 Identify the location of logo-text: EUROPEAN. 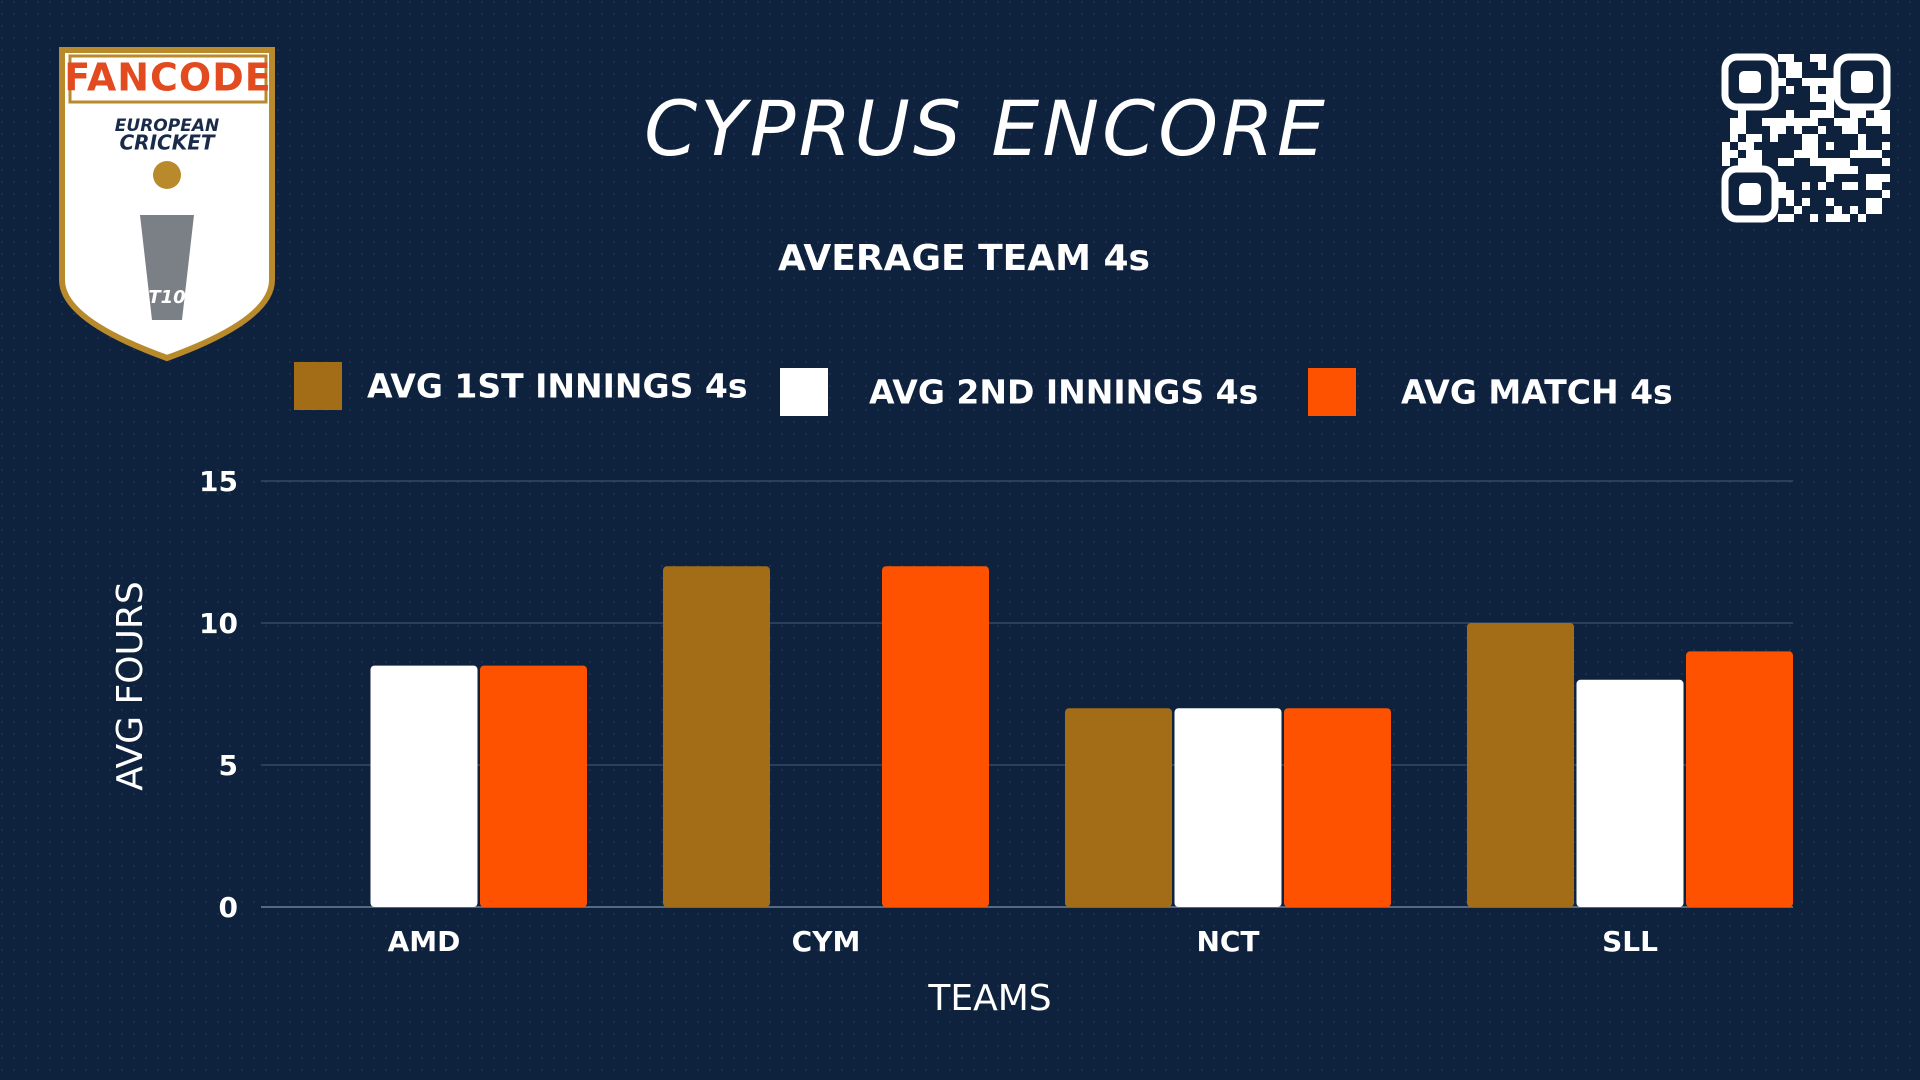
(167, 126).